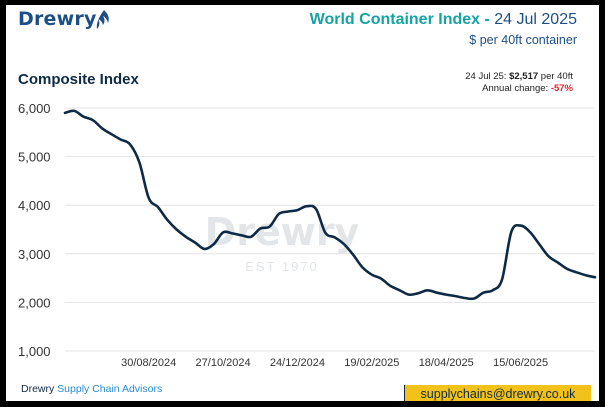  Describe the element at coordinates (34, 254) in the screenshot. I see `y-tick-label: 3,000` at that location.